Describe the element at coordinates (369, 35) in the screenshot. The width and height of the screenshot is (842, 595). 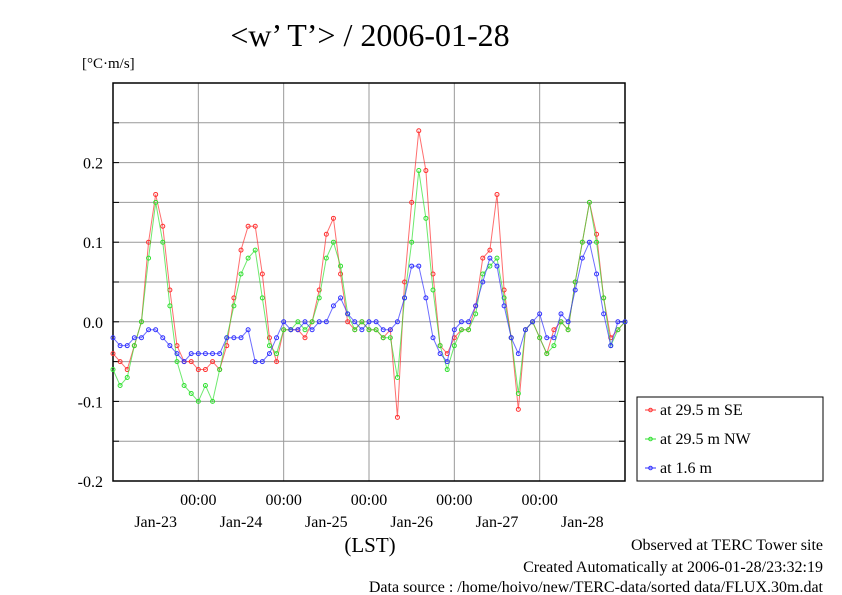
I see `chart-title: <w’ T’> / 2006-01-28` at that location.